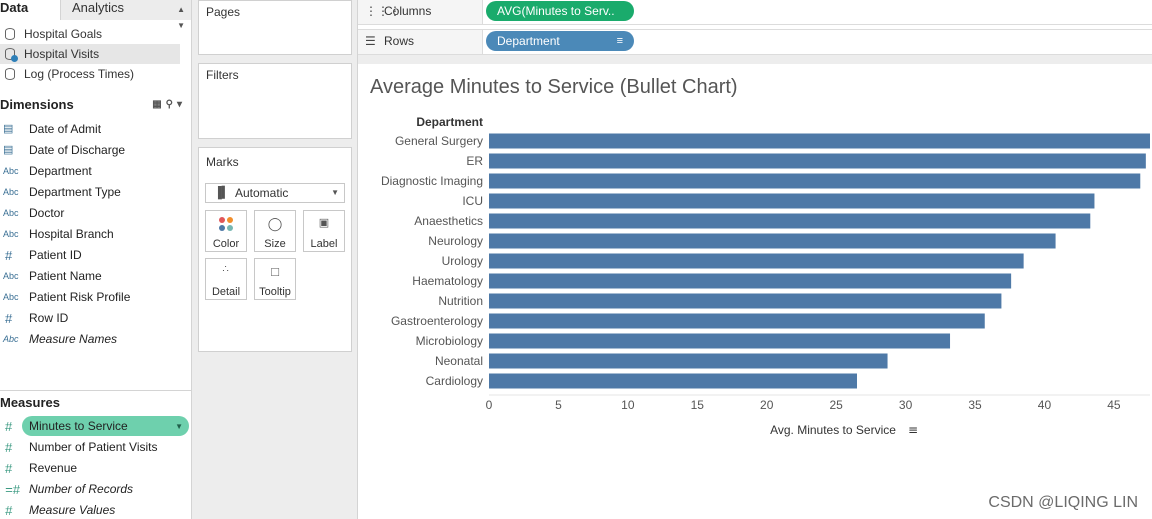 Image resolution: width=1152 pixels, height=519 pixels. I want to click on field-item: Abc Patient Risk Profile, so click(96, 297).